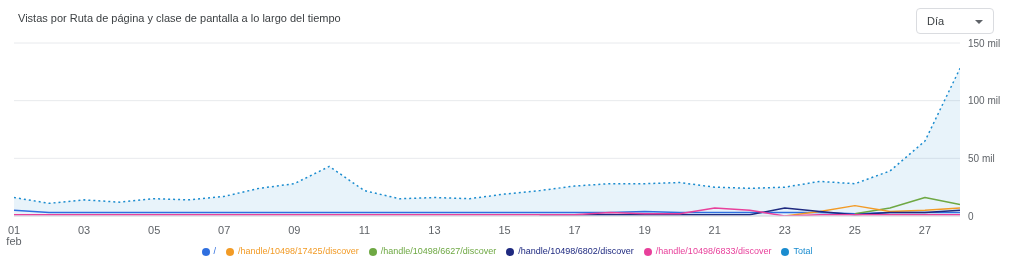  What do you see at coordinates (504, 230) in the screenshot?
I see `x-tick-label: 15` at bounding box center [504, 230].